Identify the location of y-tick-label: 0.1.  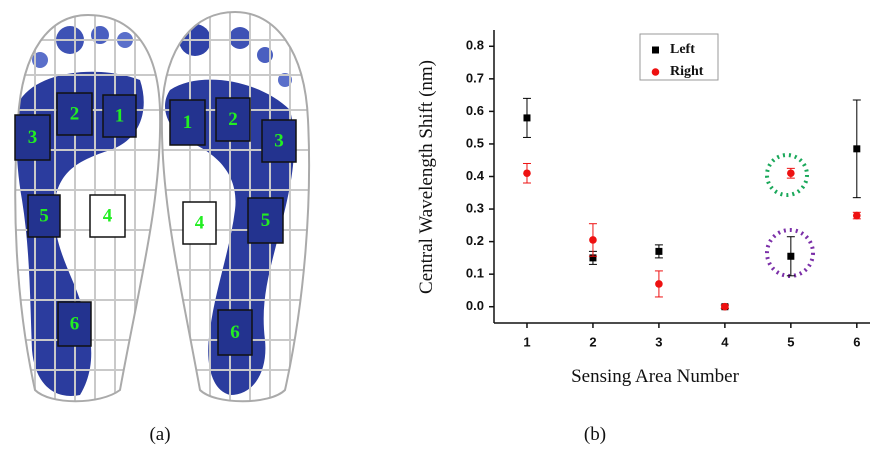
(475, 273).